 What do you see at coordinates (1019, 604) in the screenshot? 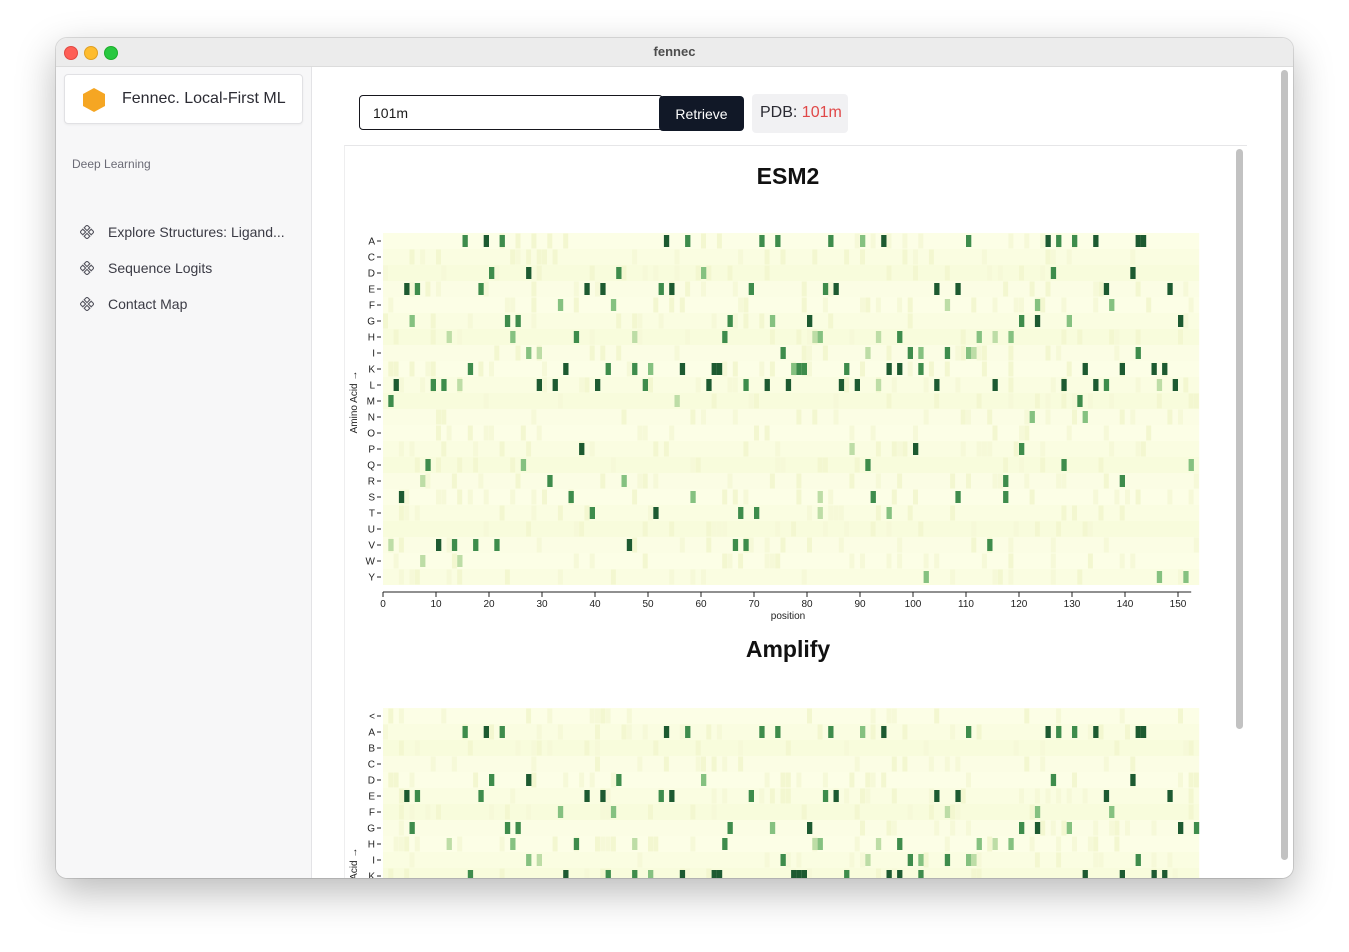
I see `x-tick-label: 120` at bounding box center [1019, 604].